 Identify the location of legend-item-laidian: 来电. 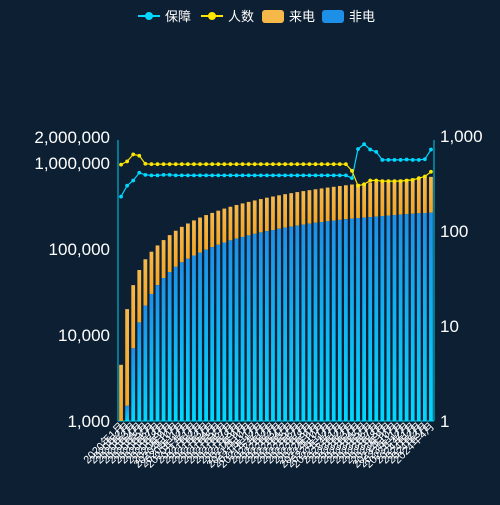
(288, 16).